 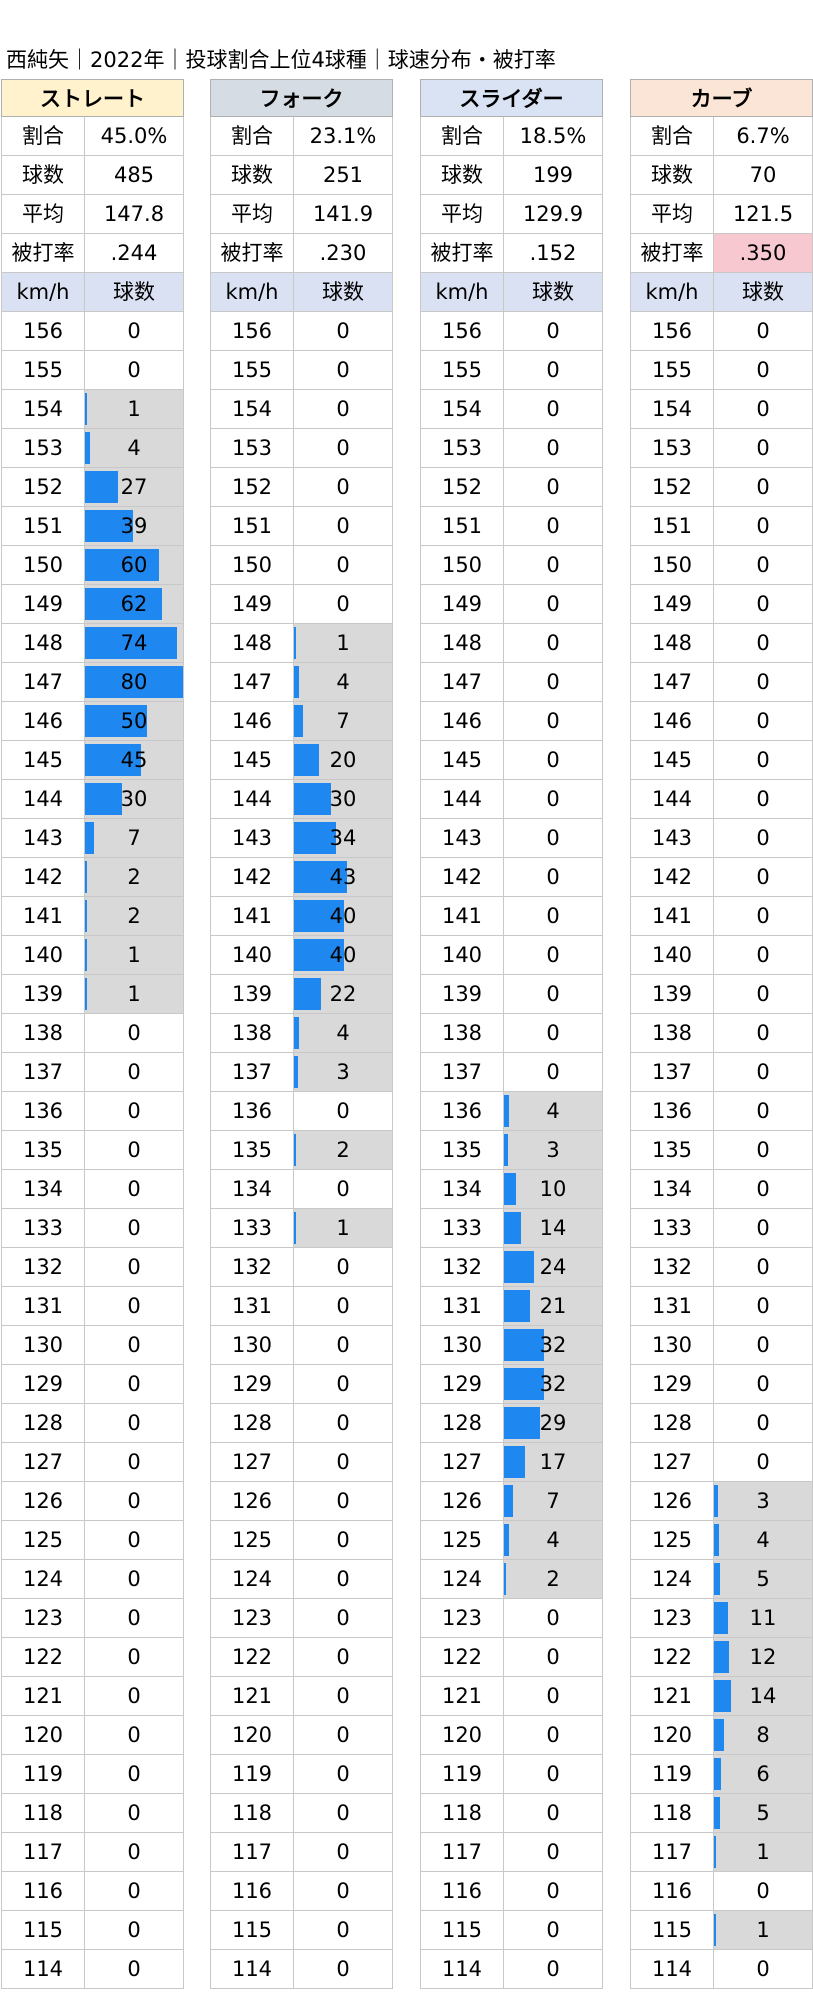 I want to click on stat-row: 被打率 .350, so click(x=721, y=253).